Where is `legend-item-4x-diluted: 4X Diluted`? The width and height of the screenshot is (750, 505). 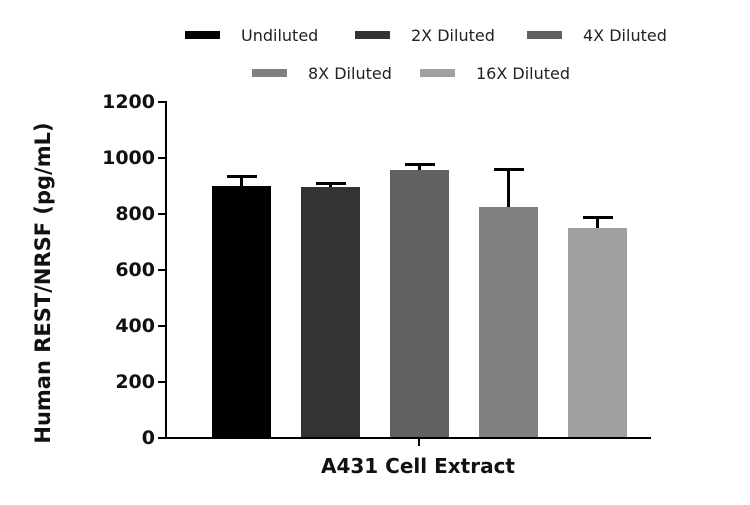
legend-item-4x-diluted: 4X Diluted is located at coordinates (597, 35).